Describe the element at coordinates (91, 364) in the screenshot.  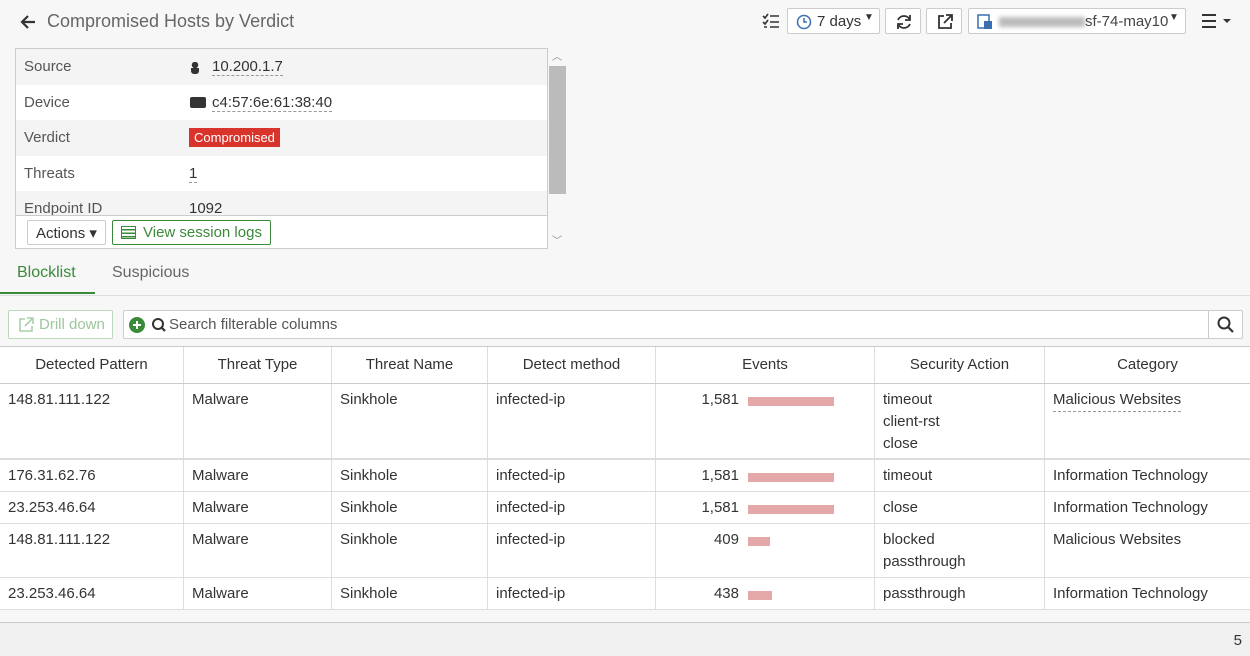
I see `column-header: Detected Pattern` at that location.